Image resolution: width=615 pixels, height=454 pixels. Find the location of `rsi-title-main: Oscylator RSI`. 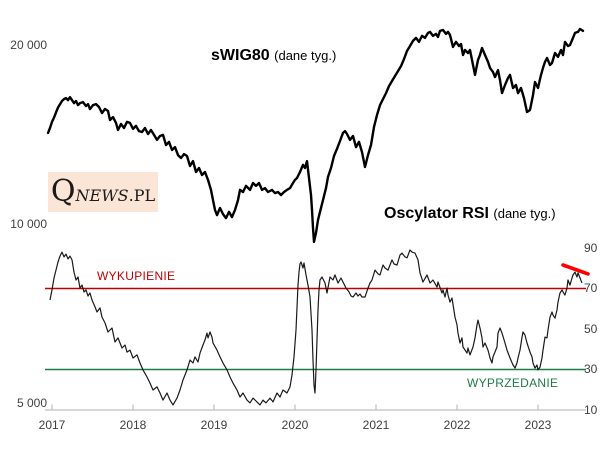

rsi-title-main: Oscylator RSI is located at coordinates (436, 213).